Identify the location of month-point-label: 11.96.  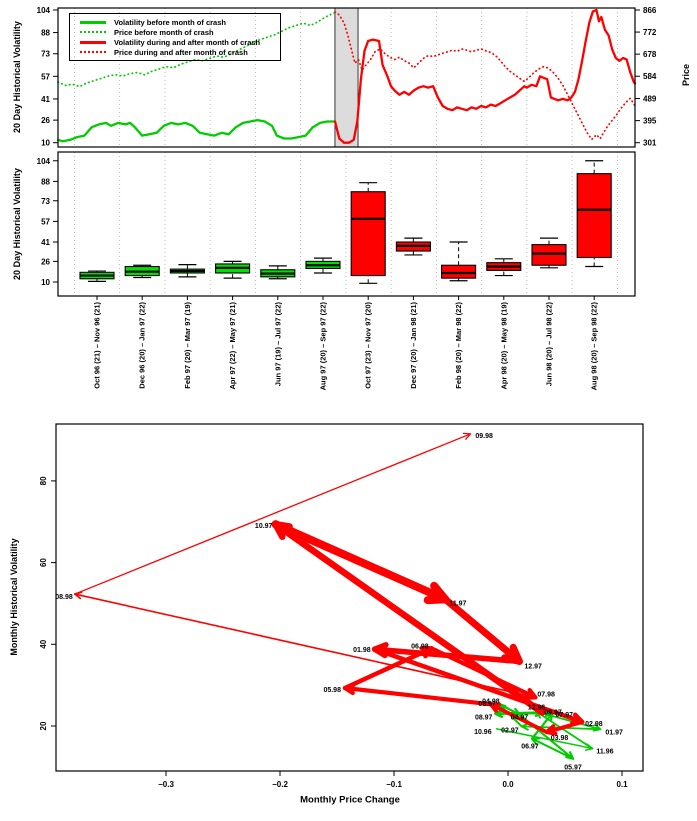
(604, 751).